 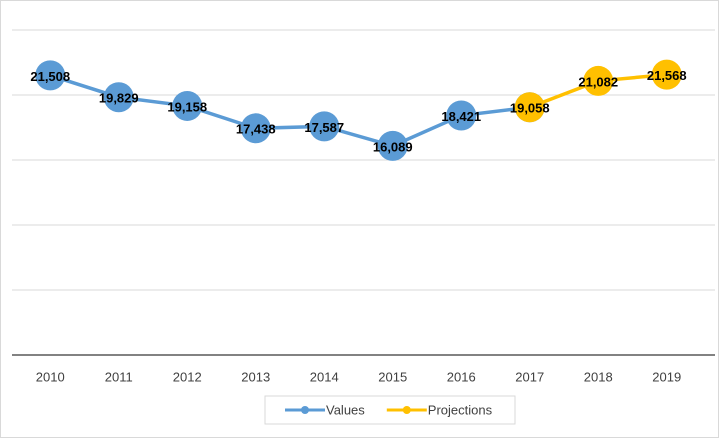 What do you see at coordinates (390, 410) in the screenshot?
I see `legend: Values Projections` at bounding box center [390, 410].